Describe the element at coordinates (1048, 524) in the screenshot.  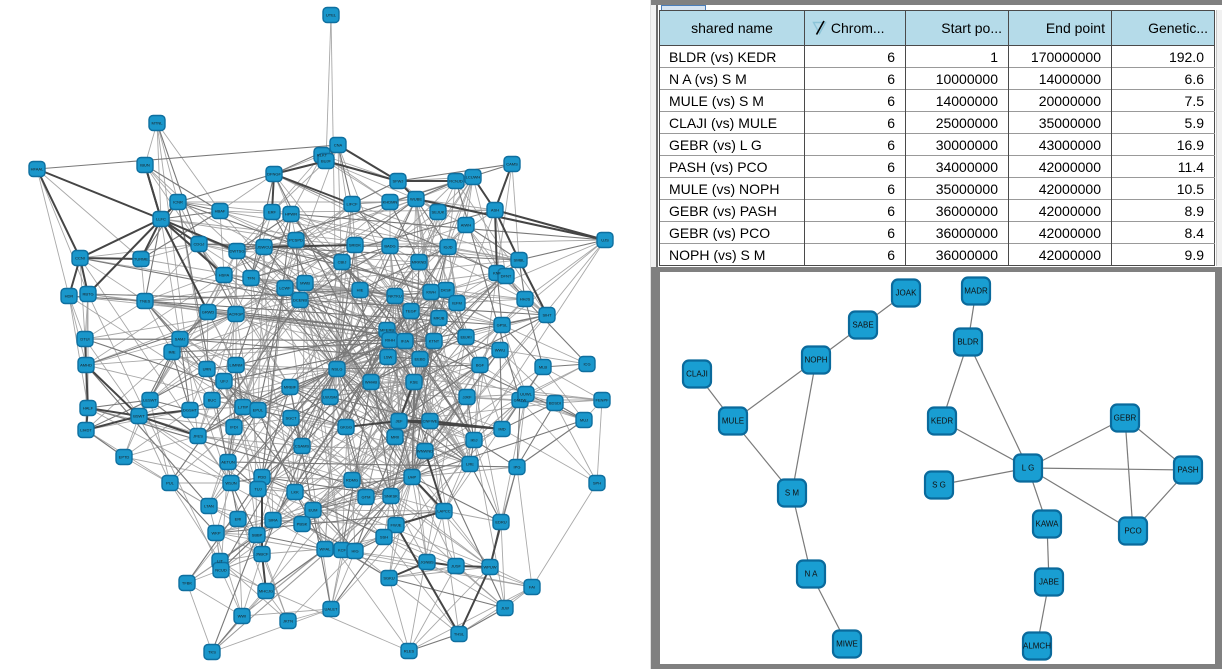
I see `svg-text: KAWA` at that location.